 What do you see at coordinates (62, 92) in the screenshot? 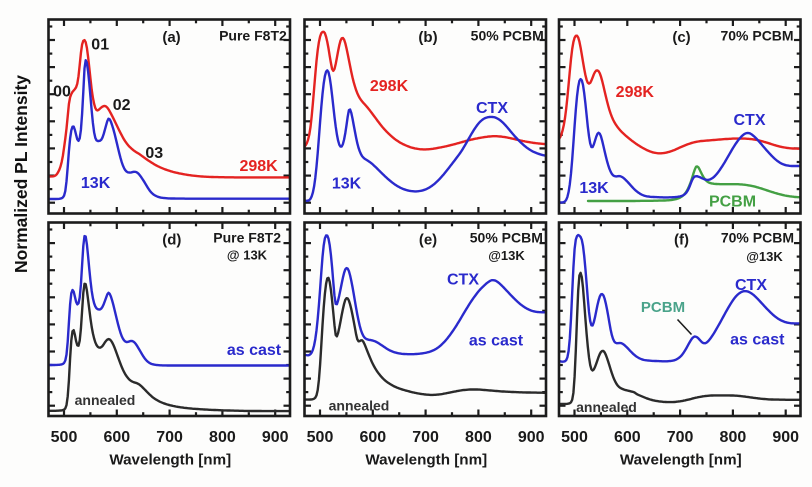
I see `svg-text: 00` at bounding box center [62, 92].